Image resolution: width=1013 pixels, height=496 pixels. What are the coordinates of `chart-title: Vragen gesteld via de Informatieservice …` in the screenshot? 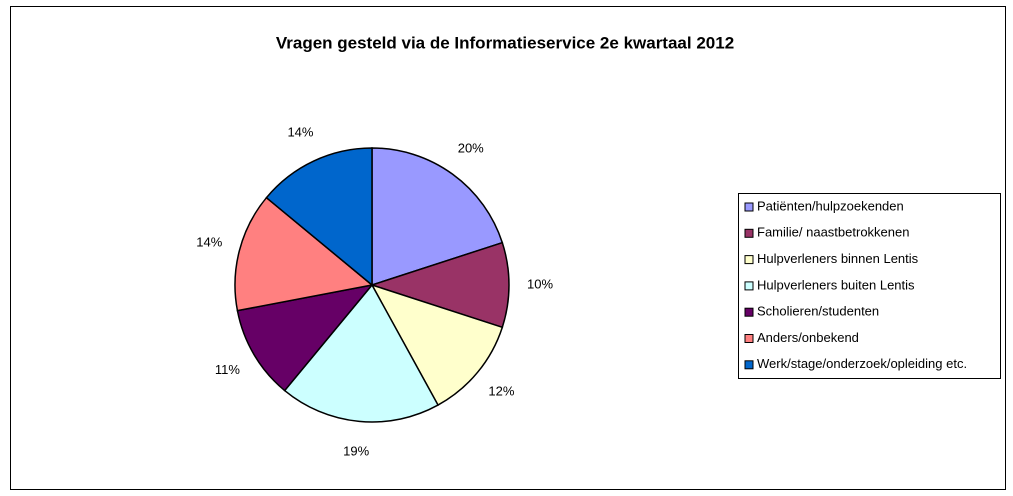 It's located at (505, 42).